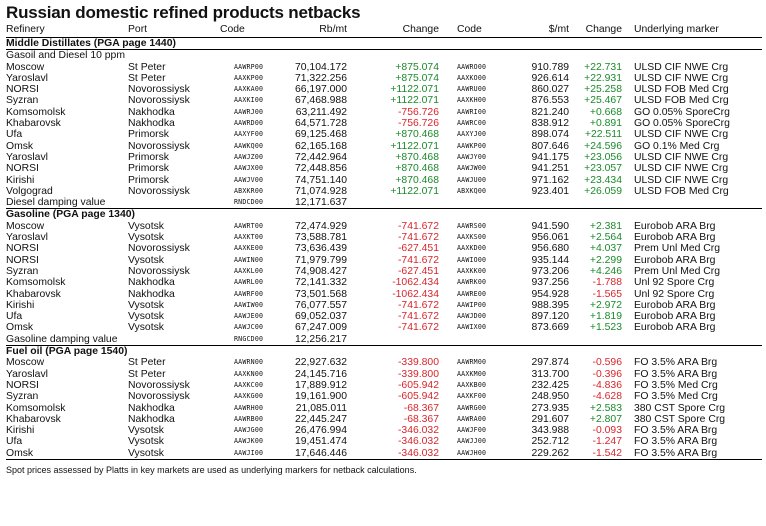 The height and width of the screenshot is (526, 766). What do you see at coordinates (159, 397) in the screenshot?
I see `cell-port: Novorossiysk` at bounding box center [159, 397].